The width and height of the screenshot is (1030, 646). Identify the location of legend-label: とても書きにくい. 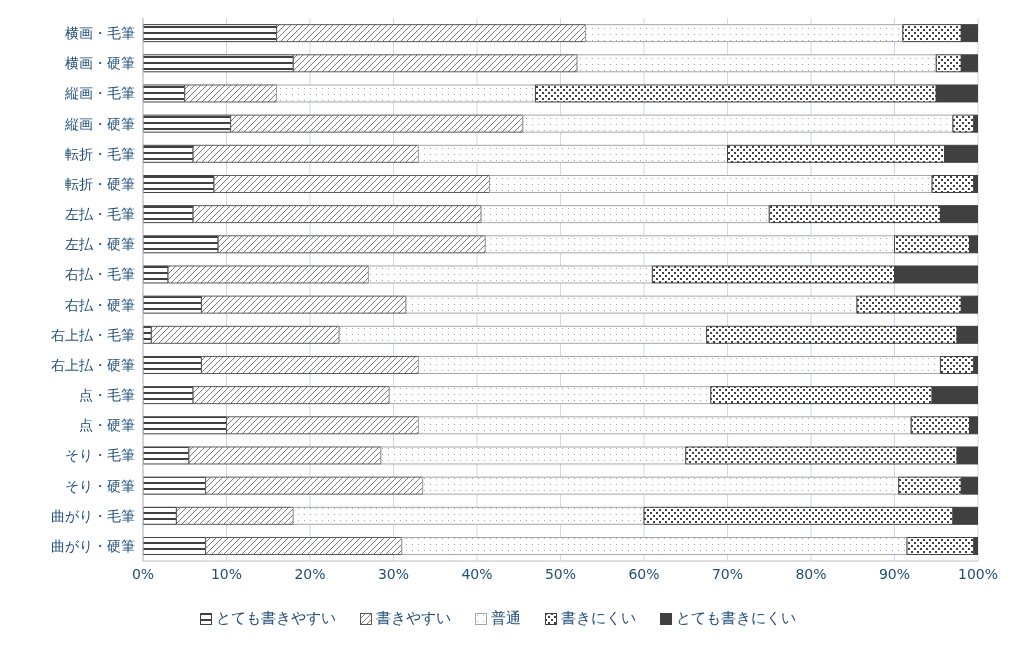
(736, 618).